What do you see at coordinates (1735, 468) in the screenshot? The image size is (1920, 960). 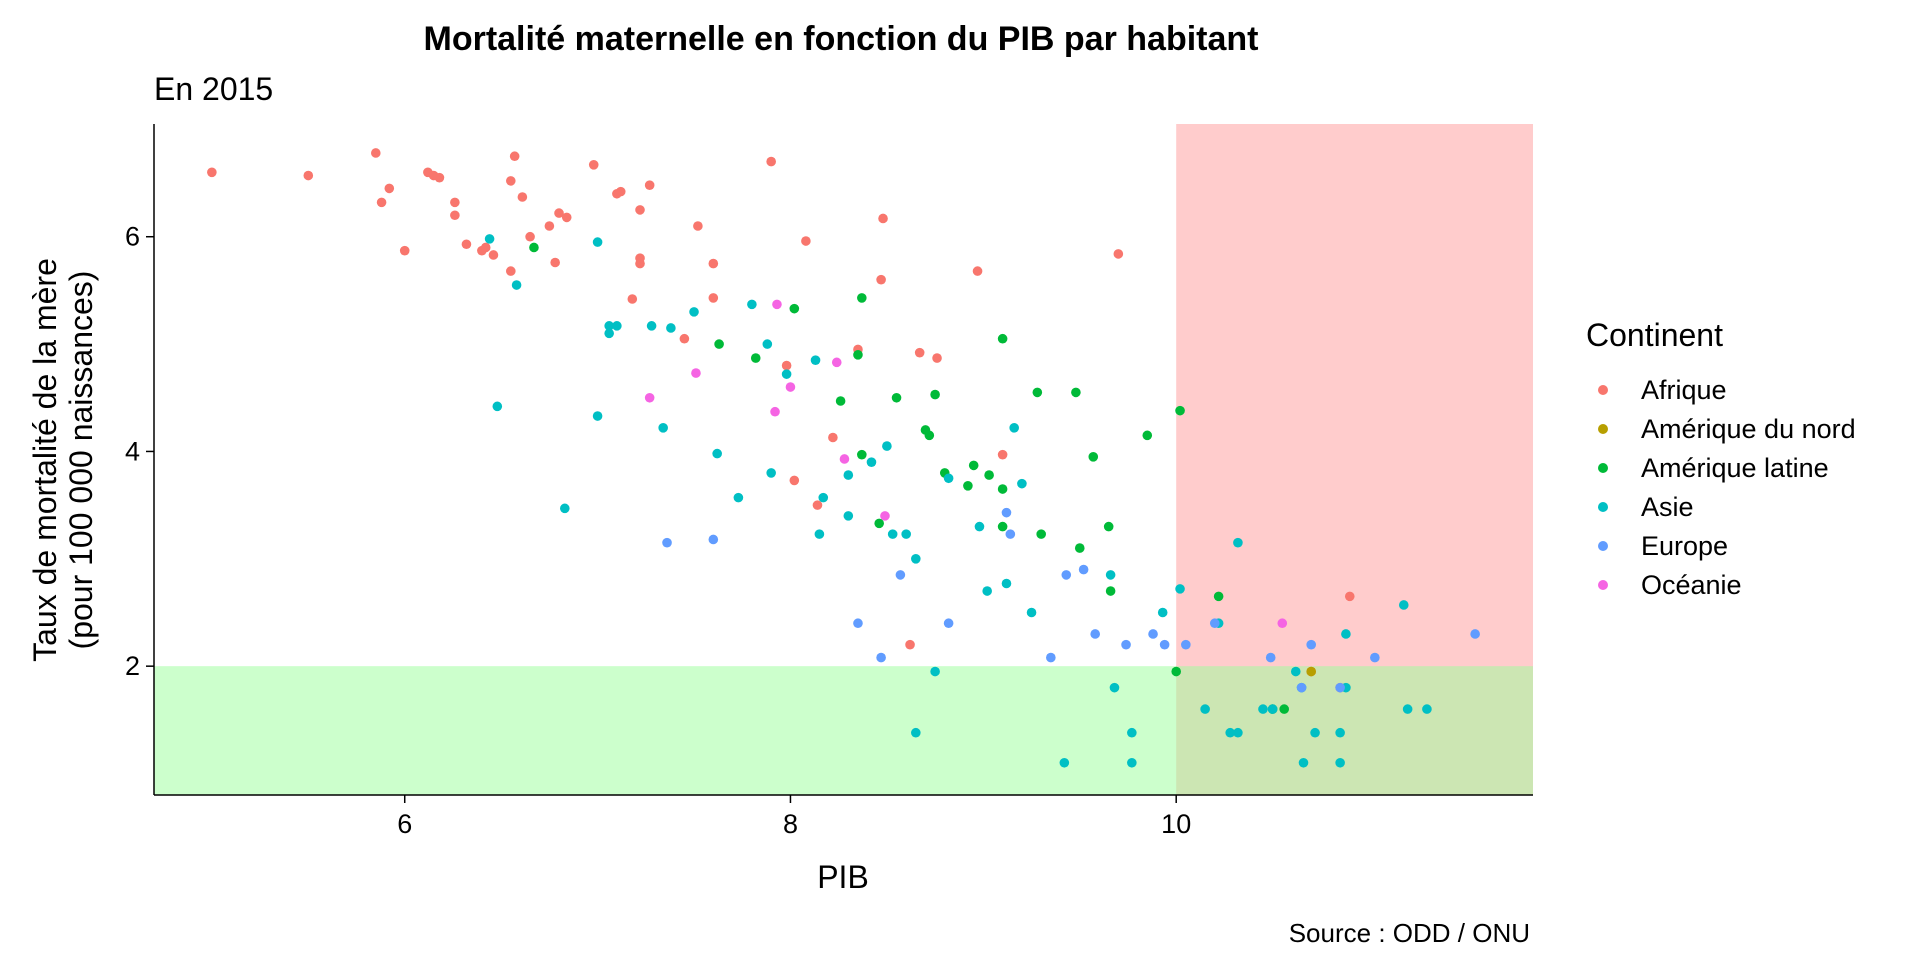 I see `legend-label: Amérique latine` at bounding box center [1735, 468].